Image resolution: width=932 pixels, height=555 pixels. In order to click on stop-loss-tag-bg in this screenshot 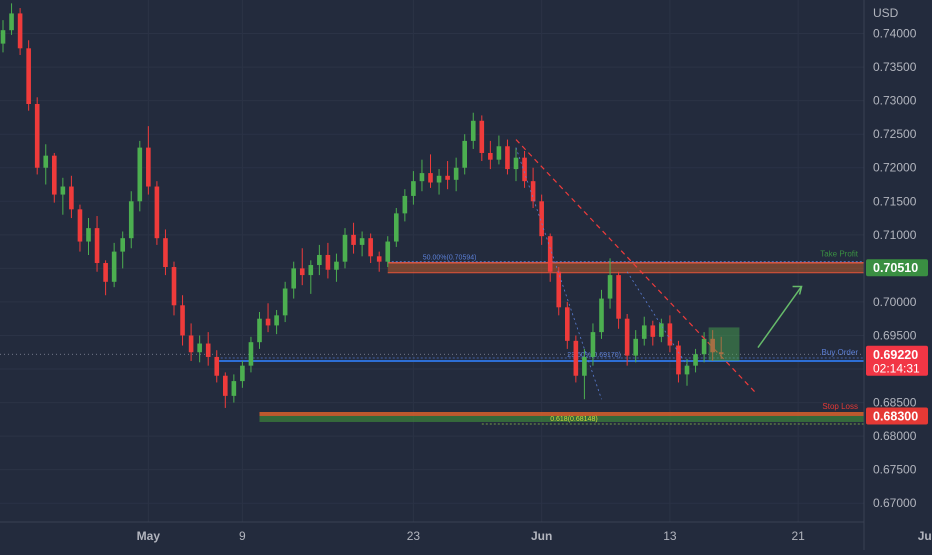, I will do `click(897, 416)`.